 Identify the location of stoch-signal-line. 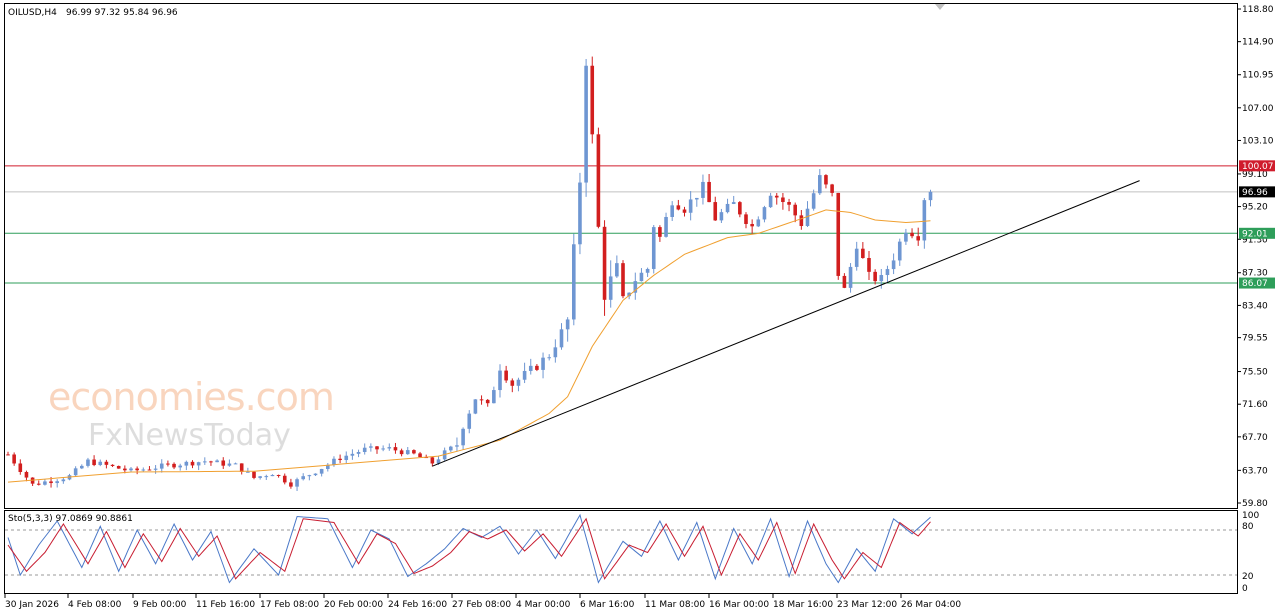
(469, 548).